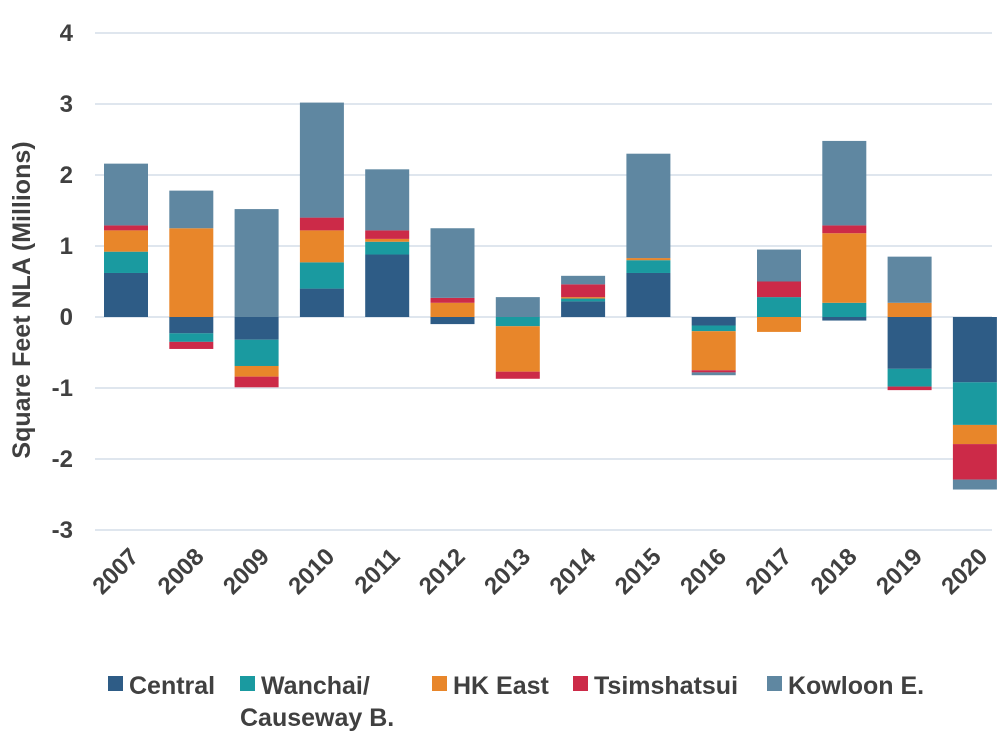 The height and width of the screenshot is (741, 1007). Describe the element at coordinates (899, 571) in the screenshot. I see `x-tick-label: 2019` at that location.